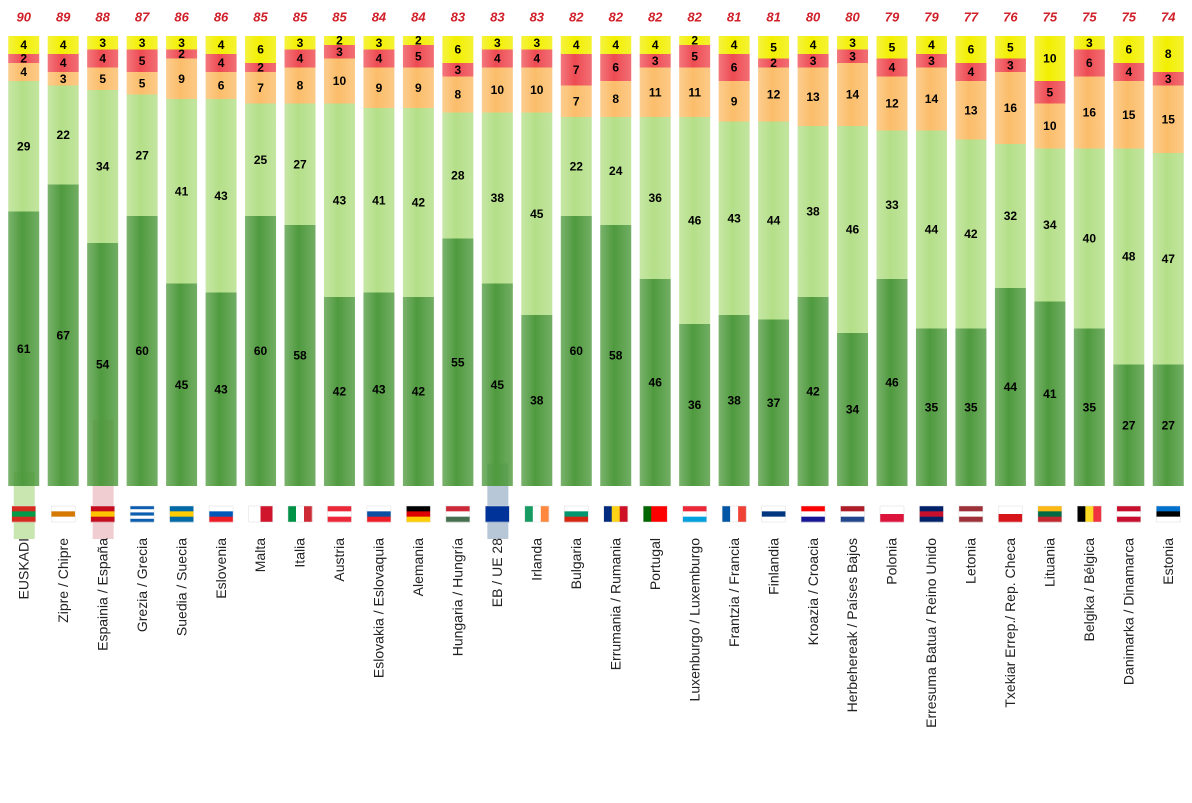 The height and width of the screenshot is (803, 1192). What do you see at coordinates (1050, 562) in the screenshot?
I see `x-tick-label: Lituania` at bounding box center [1050, 562].